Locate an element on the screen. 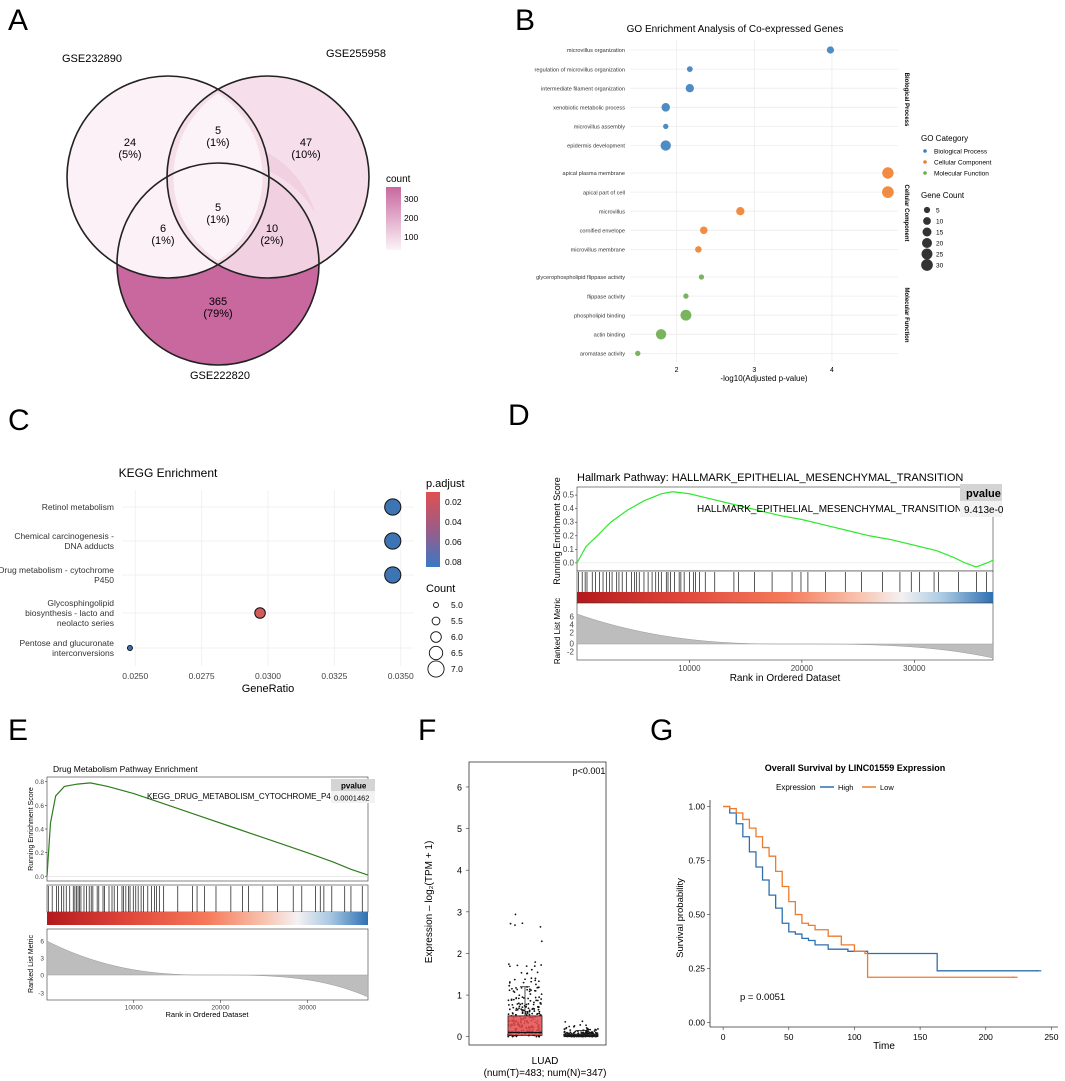 Image resolution: width=1065 pixels, height=1081 pixels. kegg-x-axis-label: GeneRatio is located at coordinates (268, 689).